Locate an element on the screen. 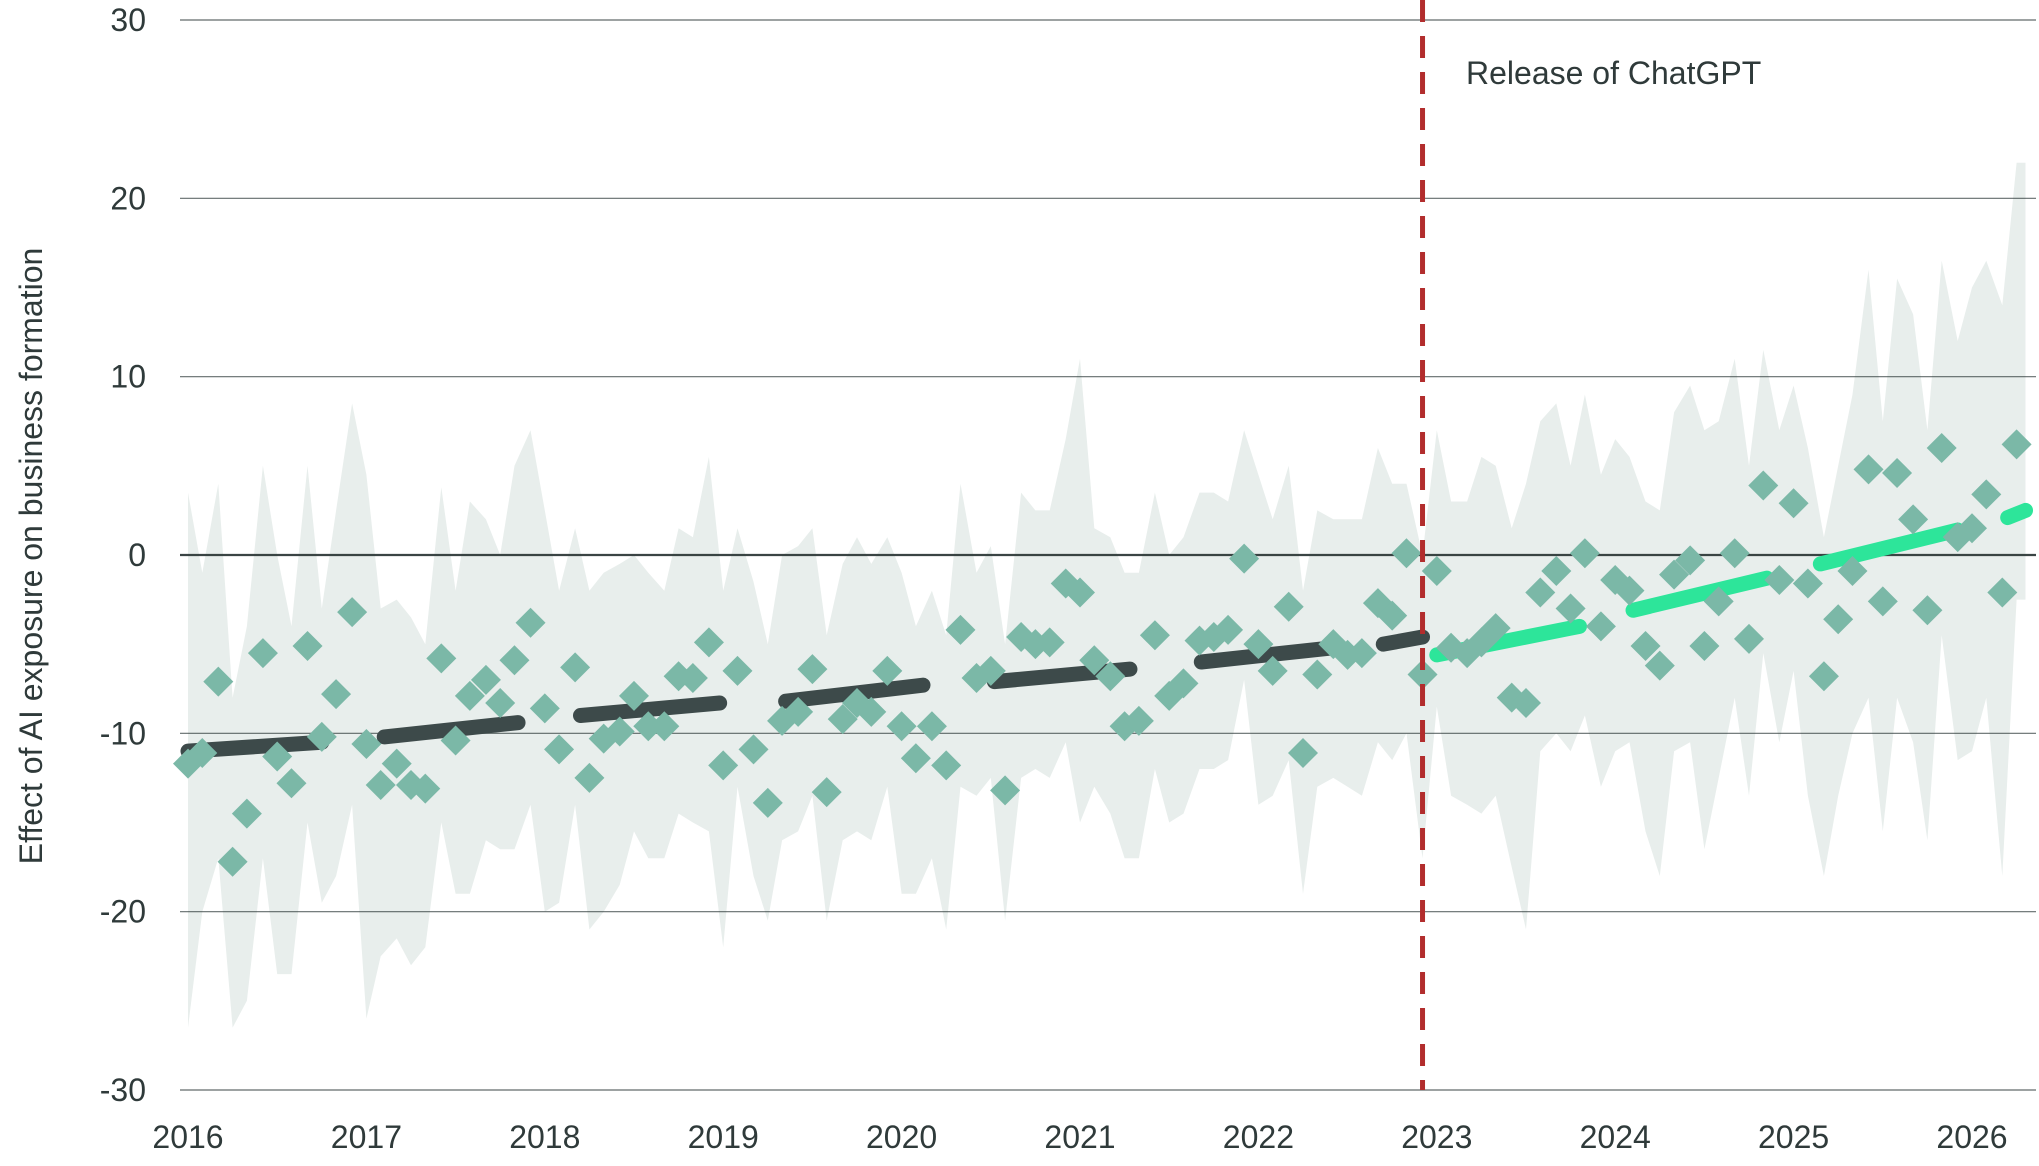  x-tick-label: 2021 is located at coordinates (1079, 1137).